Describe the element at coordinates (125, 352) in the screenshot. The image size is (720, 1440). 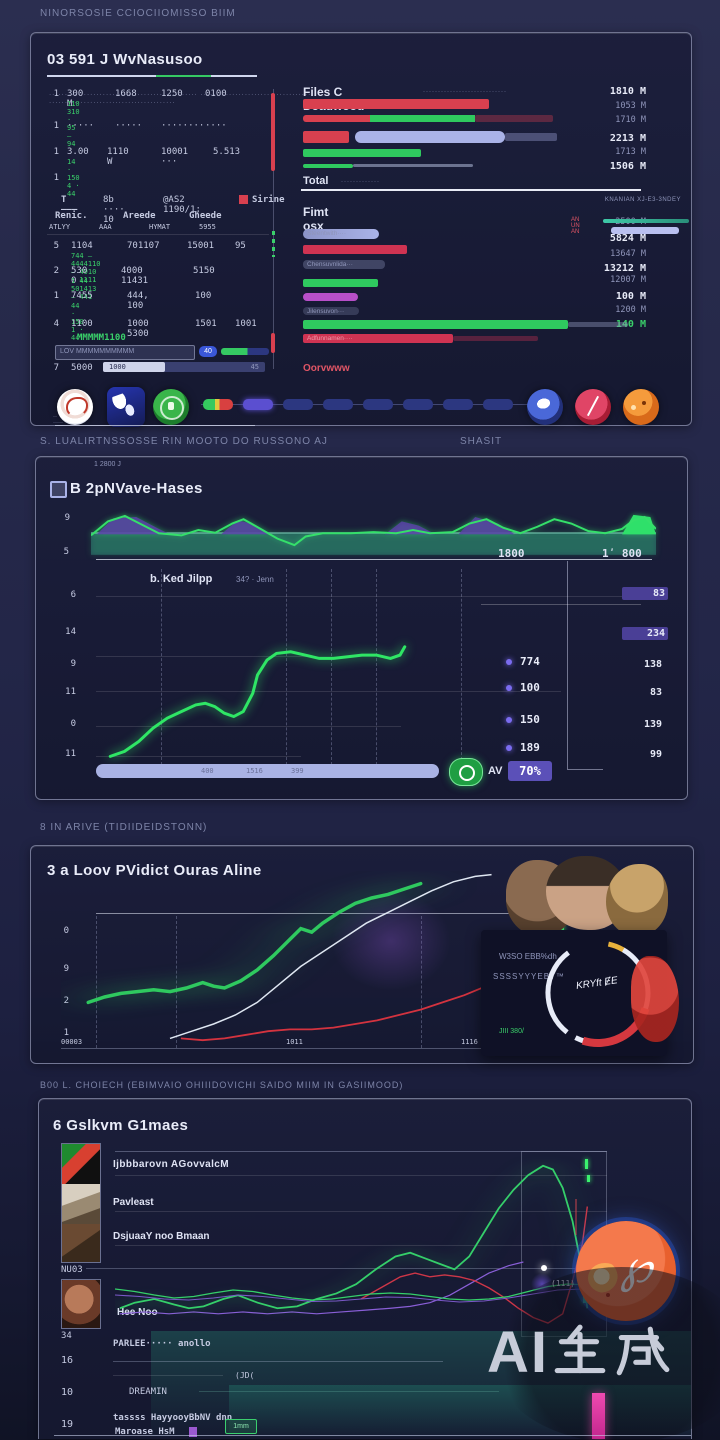
I see `filter-input: LOV MMMMMMMMMM` at that location.